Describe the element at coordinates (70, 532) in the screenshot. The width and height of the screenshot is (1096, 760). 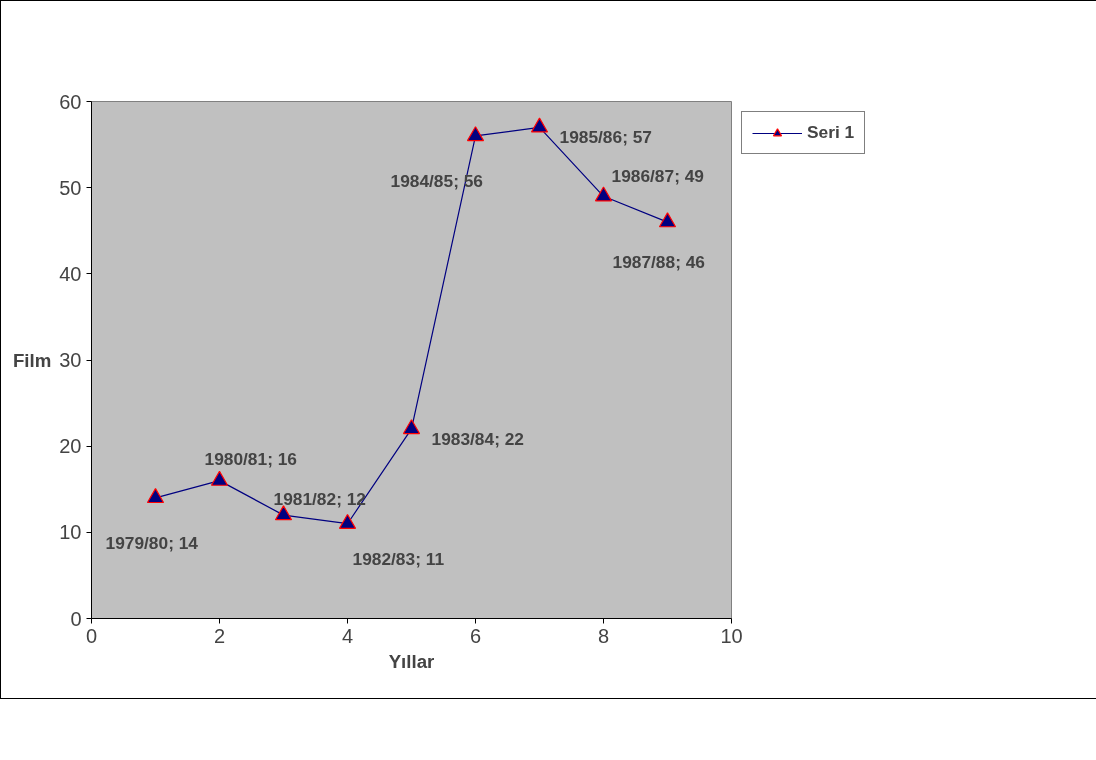
I see `y-tick-label: 10` at that location.